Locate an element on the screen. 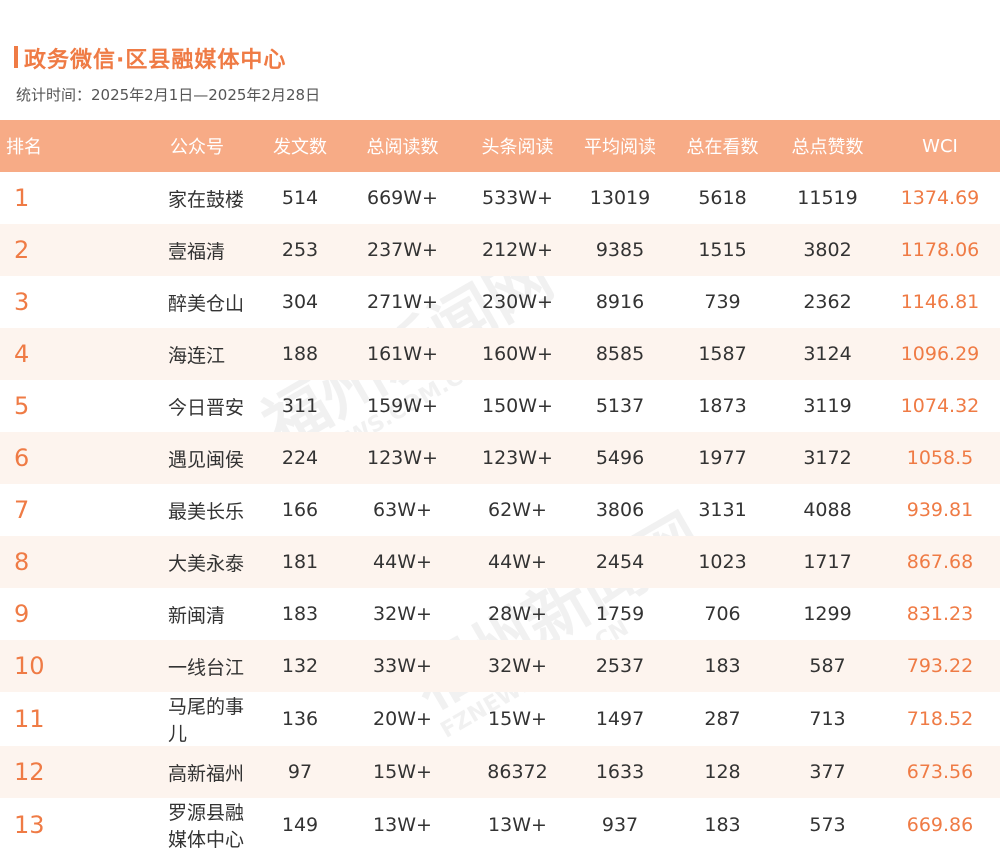  col-header-wci: WCI is located at coordinates (940, 146).